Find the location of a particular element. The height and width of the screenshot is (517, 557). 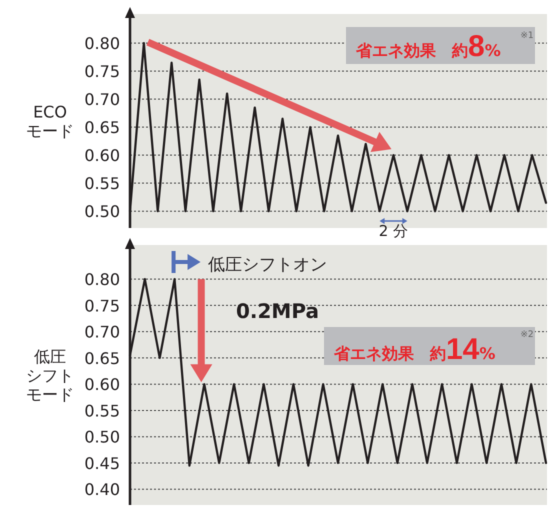

annotation: ※2 is located at coordinates (527, 335).